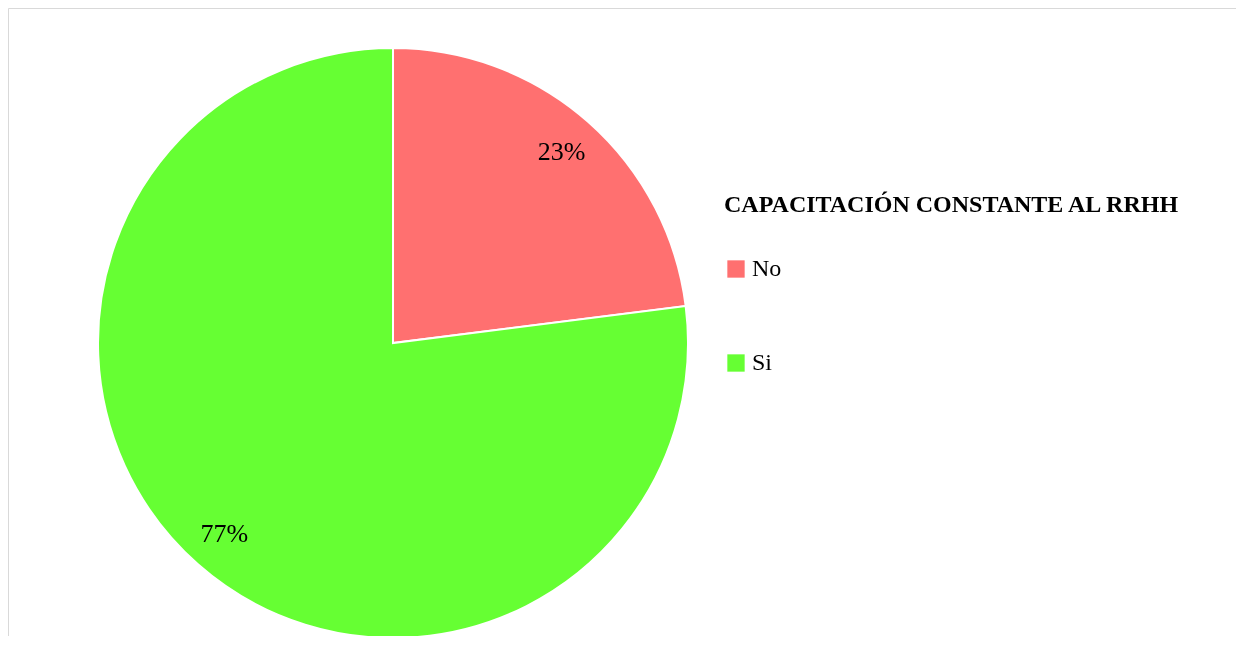  Describe the element at coordinates (767, 268) in the screenshot. I see `legend-label: No` at that location.